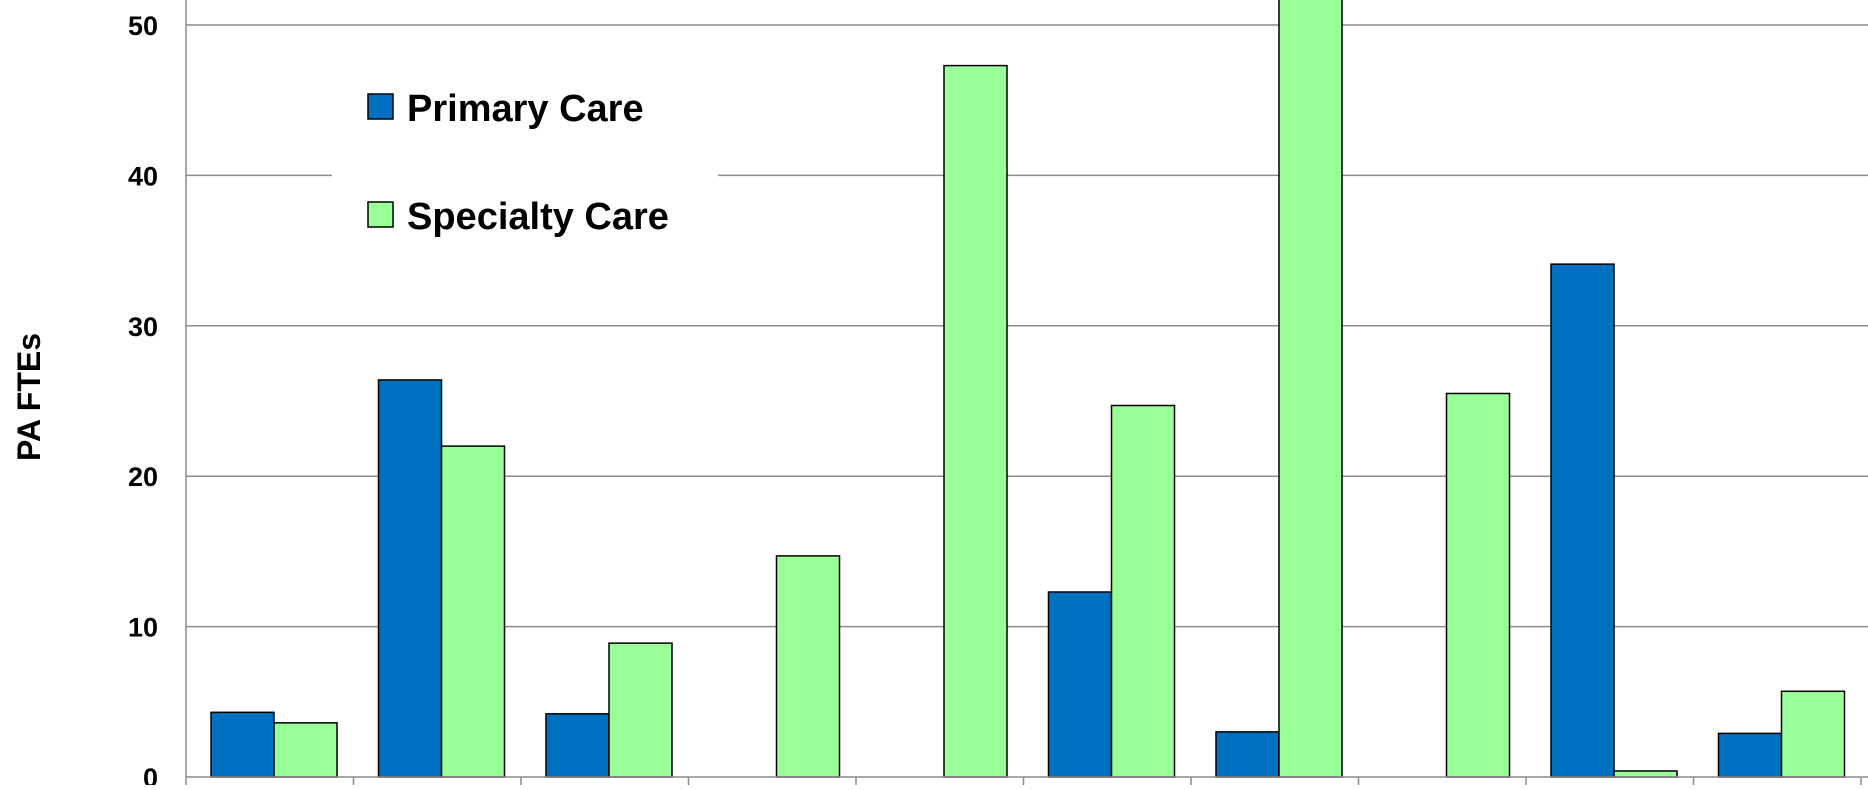  I want to click on legend-background, so click(525, 160).